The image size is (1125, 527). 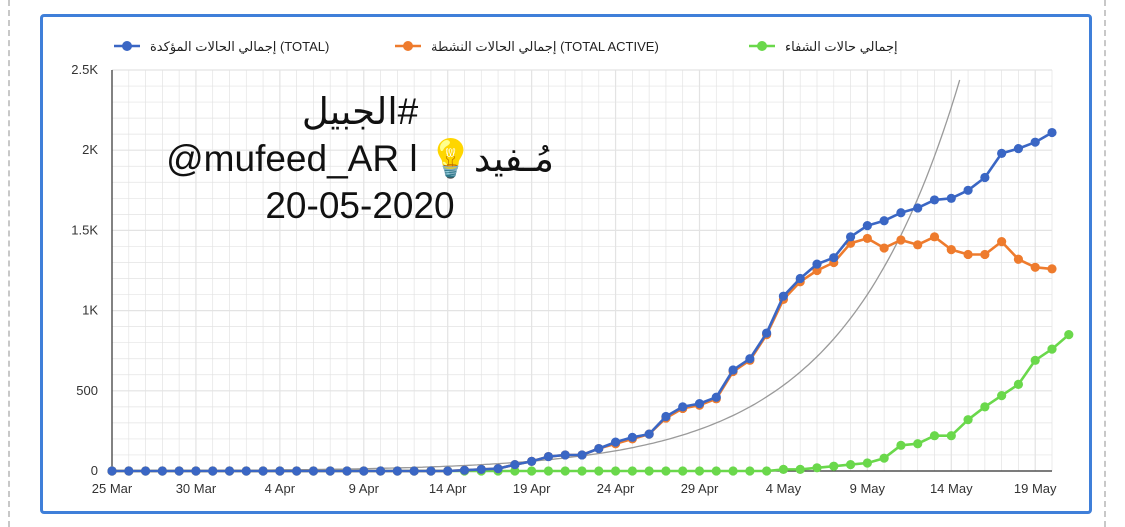 What do you see at coordinates (360, 111) in the screenshot?
I see `overlay-hashtag: #الجبيل` at bounding box center [360, 111].